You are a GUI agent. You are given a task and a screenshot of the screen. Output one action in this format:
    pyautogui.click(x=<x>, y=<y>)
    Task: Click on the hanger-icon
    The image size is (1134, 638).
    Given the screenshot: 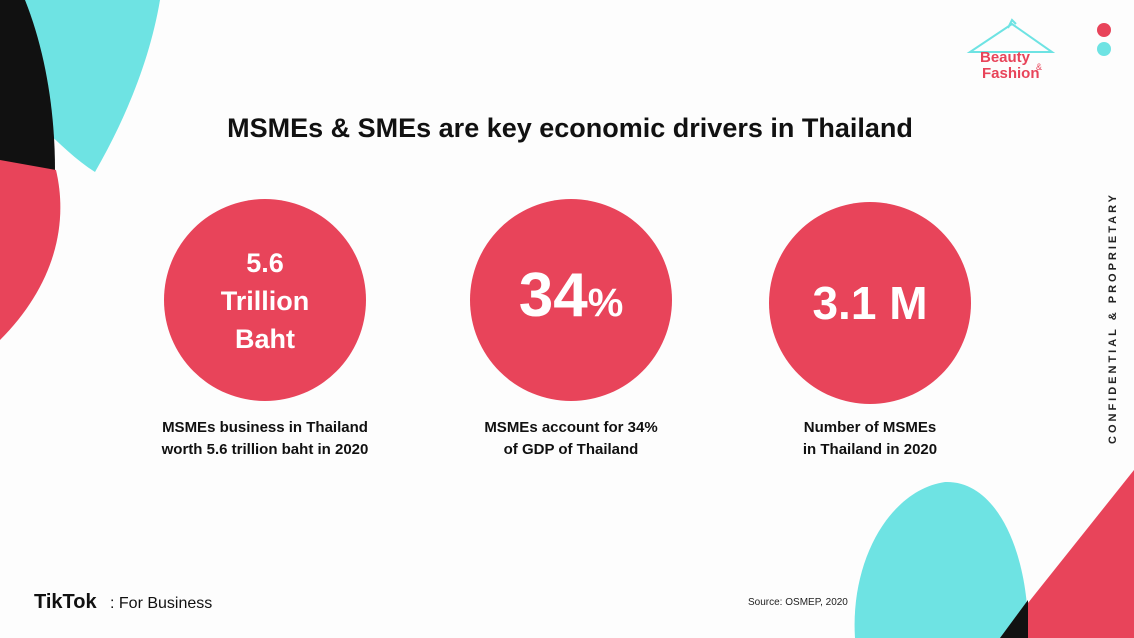 What is the action you would take?
    pyautogui.click(x=1011, y=35)
    